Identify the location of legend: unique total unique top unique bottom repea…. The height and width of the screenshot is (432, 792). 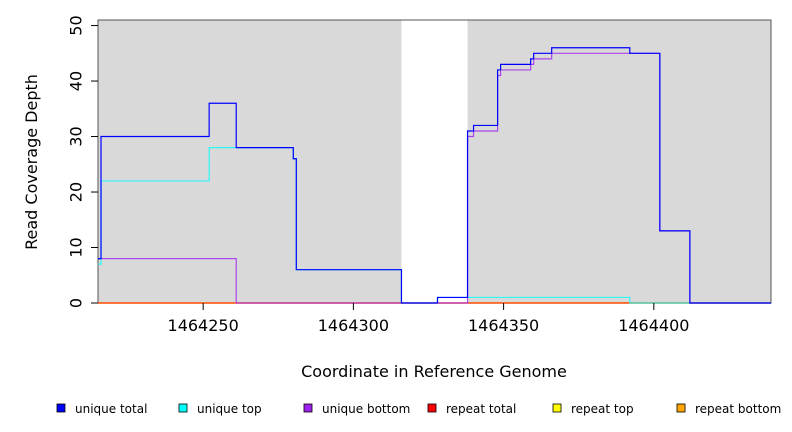
(418, 409).